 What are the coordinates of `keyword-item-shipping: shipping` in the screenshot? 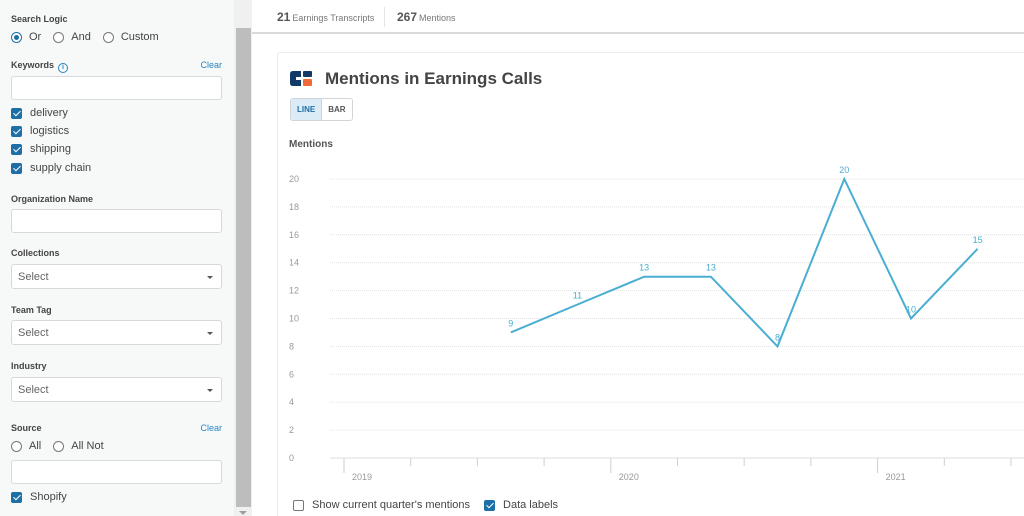 It's located at (41, 149).